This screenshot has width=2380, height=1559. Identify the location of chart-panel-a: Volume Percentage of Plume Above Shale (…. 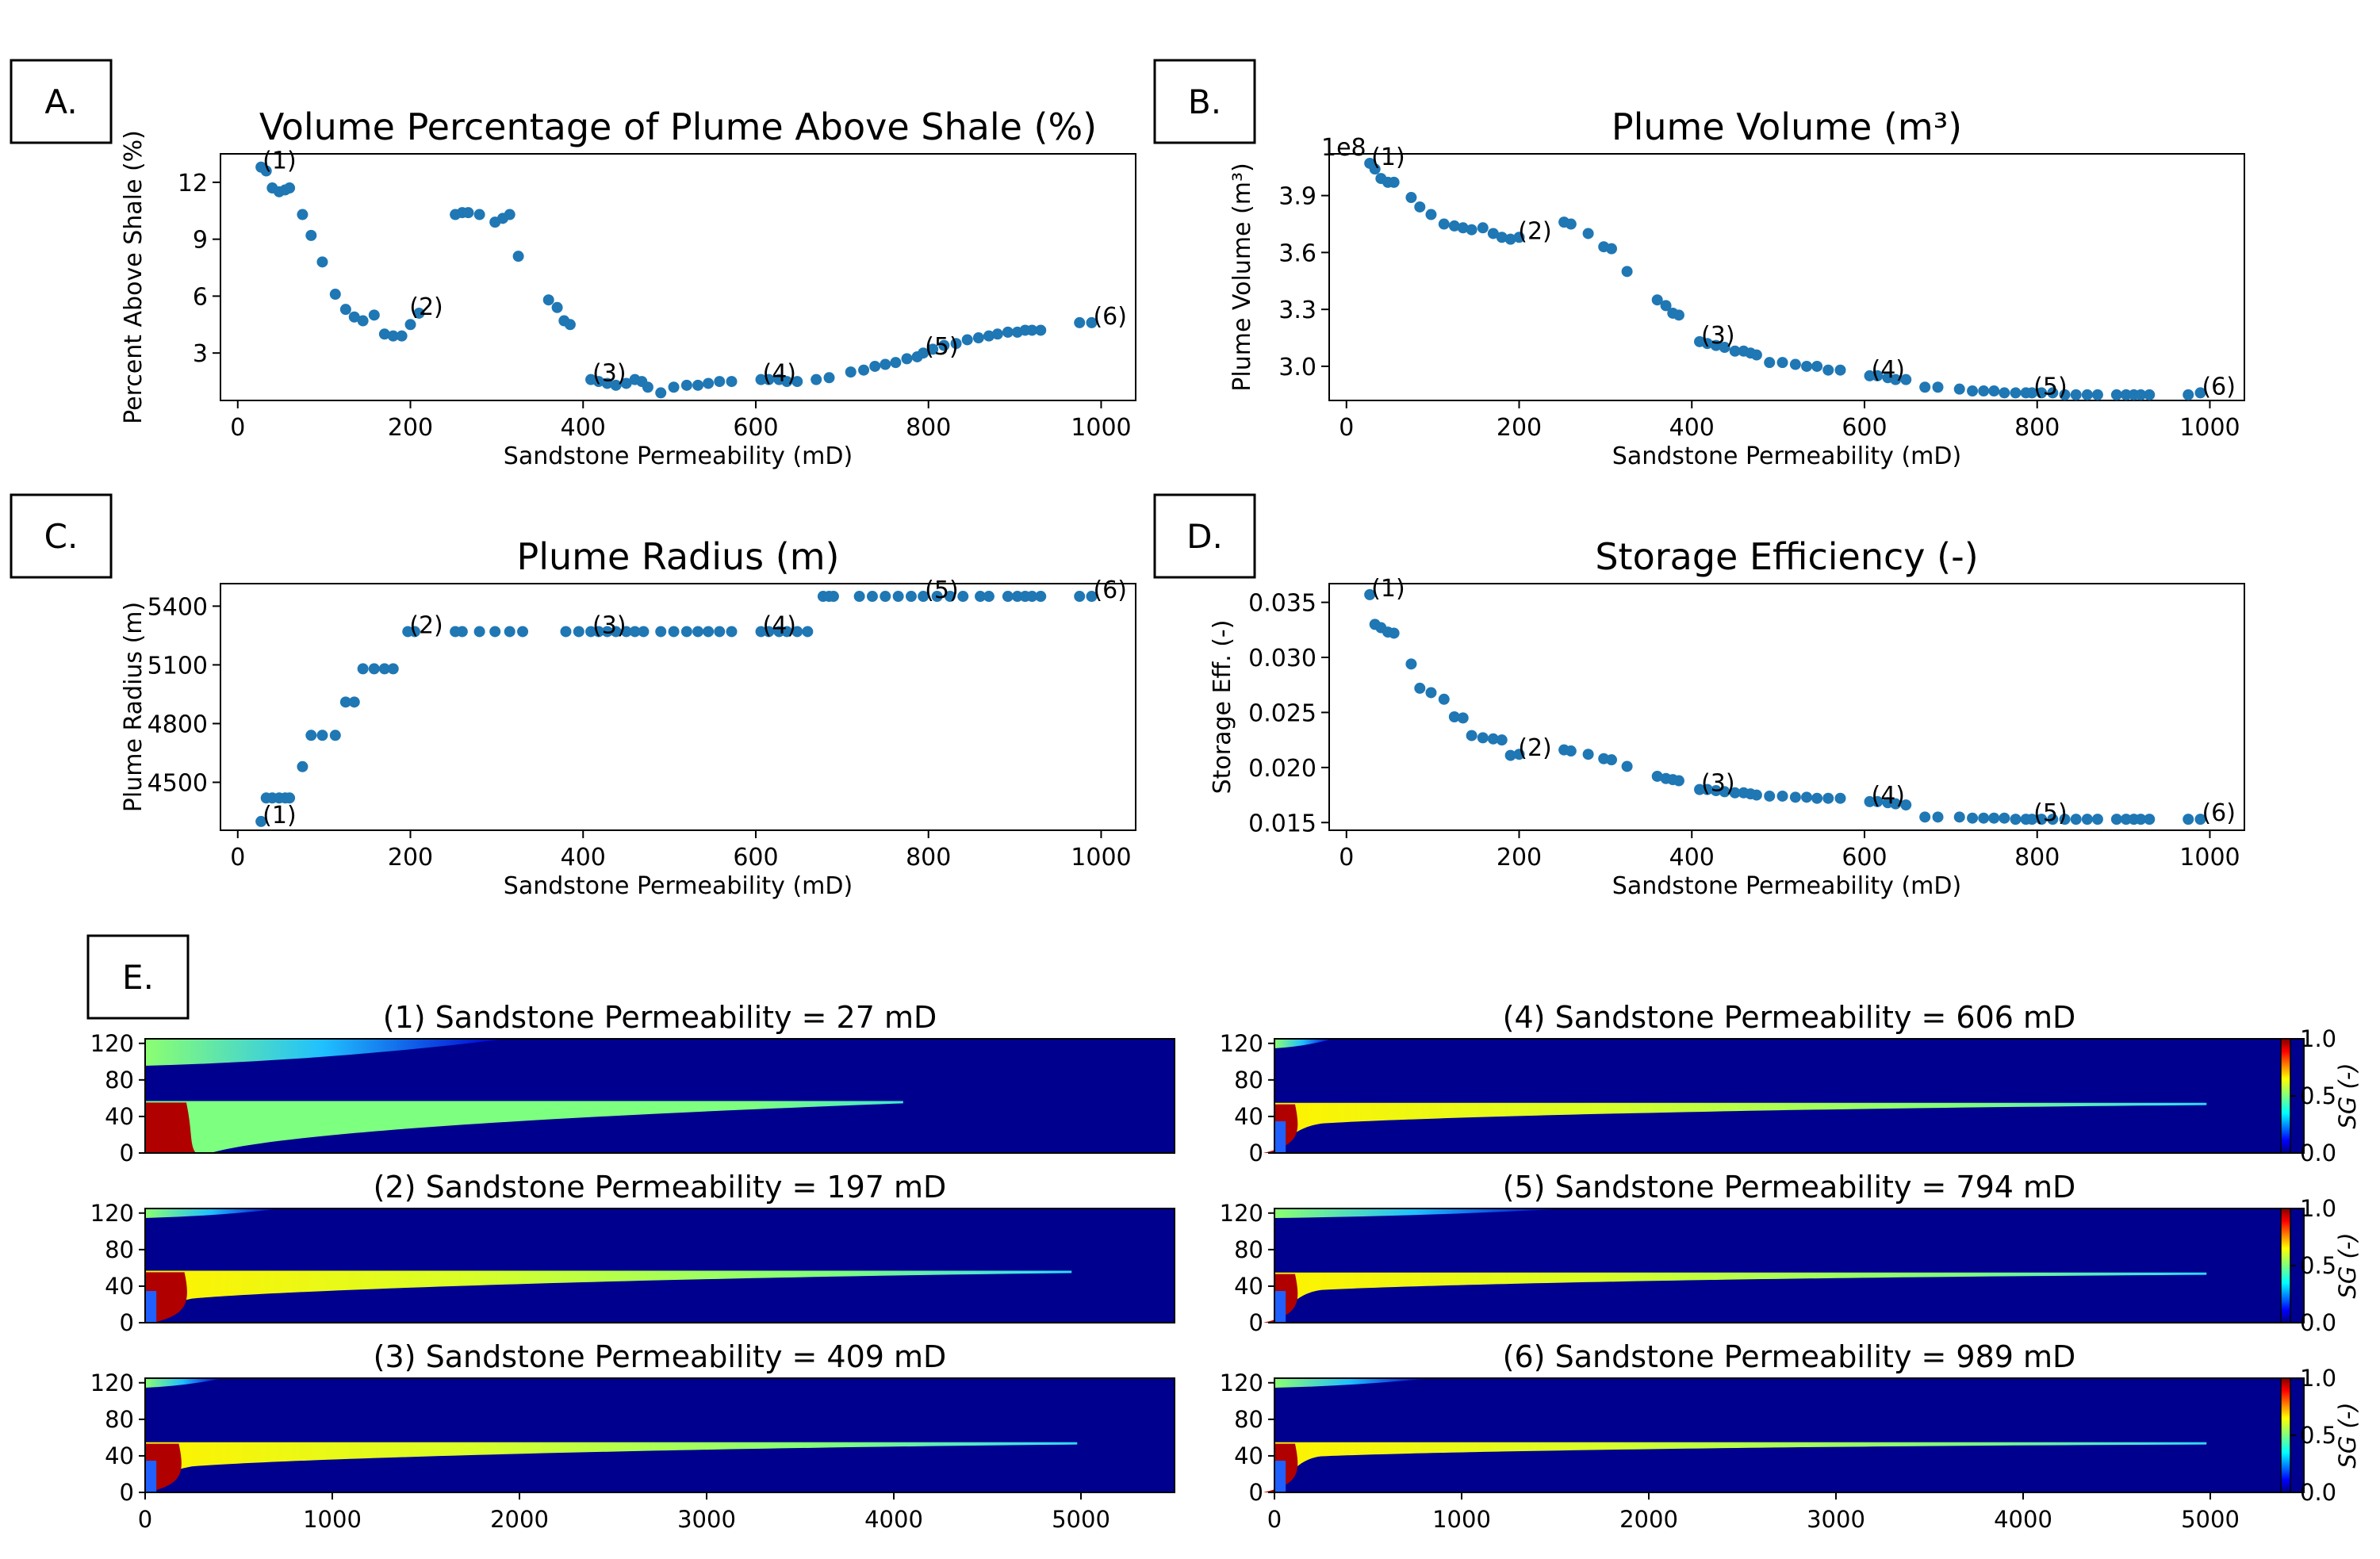
(628, 287).